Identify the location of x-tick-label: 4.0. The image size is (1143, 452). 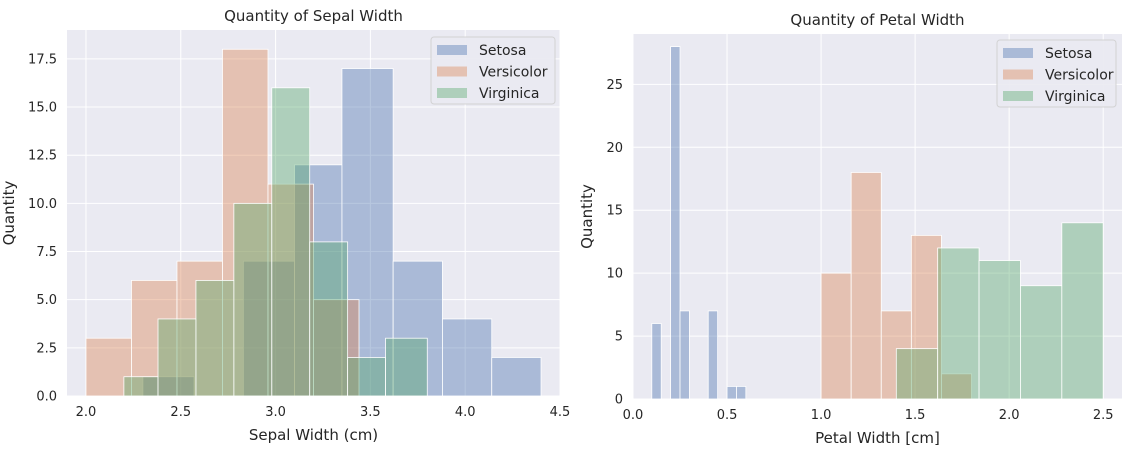
(465, 412).